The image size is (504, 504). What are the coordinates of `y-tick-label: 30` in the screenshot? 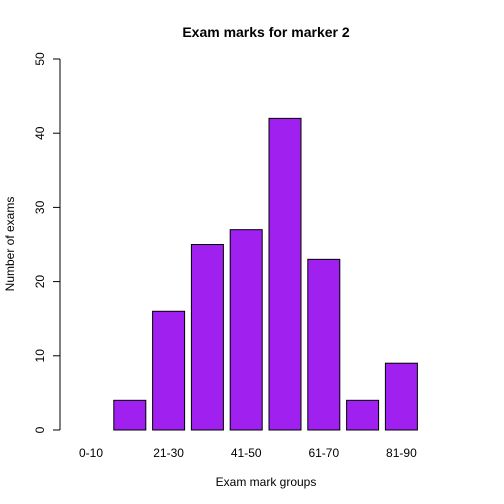 It's located at (40, 207).